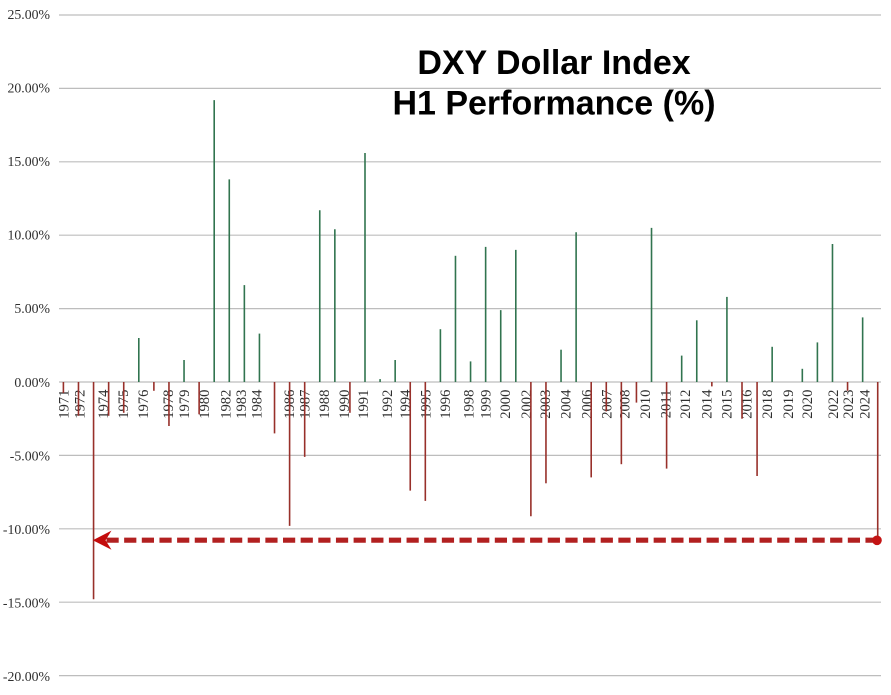 The width and height of the screenshot is (891, 695). I want to click on svg-text: 1988, so click(325, 404).